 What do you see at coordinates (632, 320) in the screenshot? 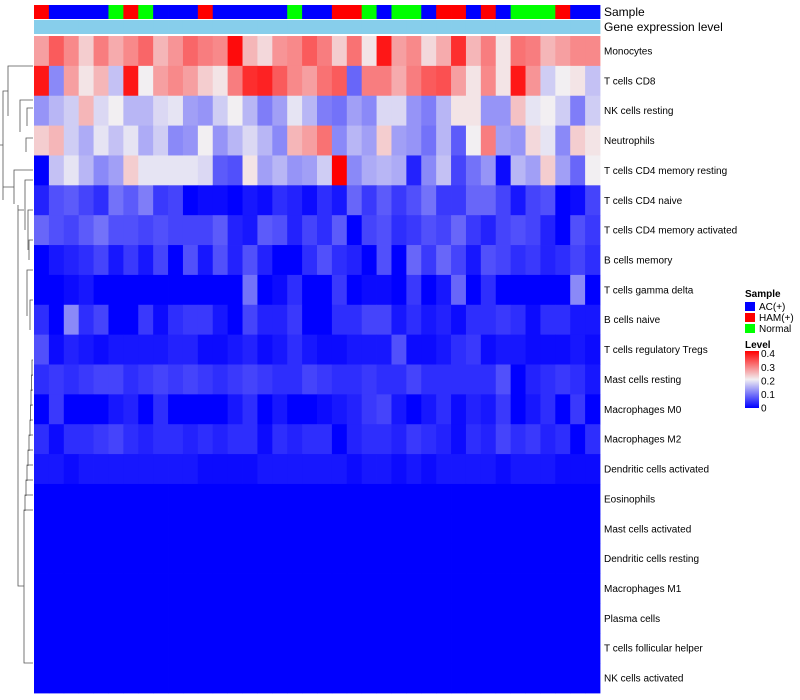
I see `row-label: B cells naive` at bounding box center [632, 320].